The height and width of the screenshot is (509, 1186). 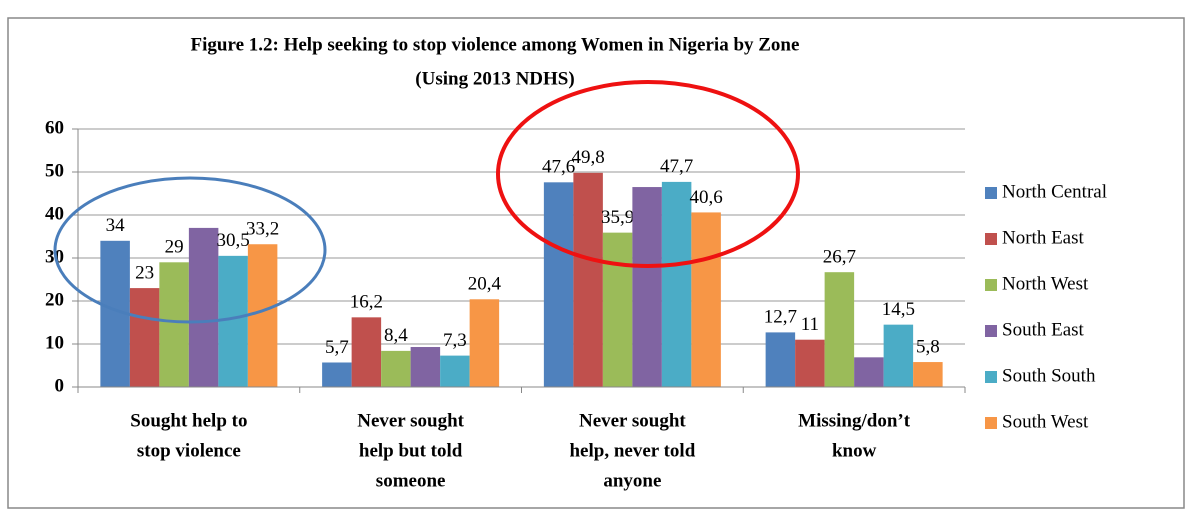 What do you see at coordinates (494, 78) in the screenshot?
I see `chart-subtitle: (Using 2013 NDHS)` at bounding box center [494, 78].